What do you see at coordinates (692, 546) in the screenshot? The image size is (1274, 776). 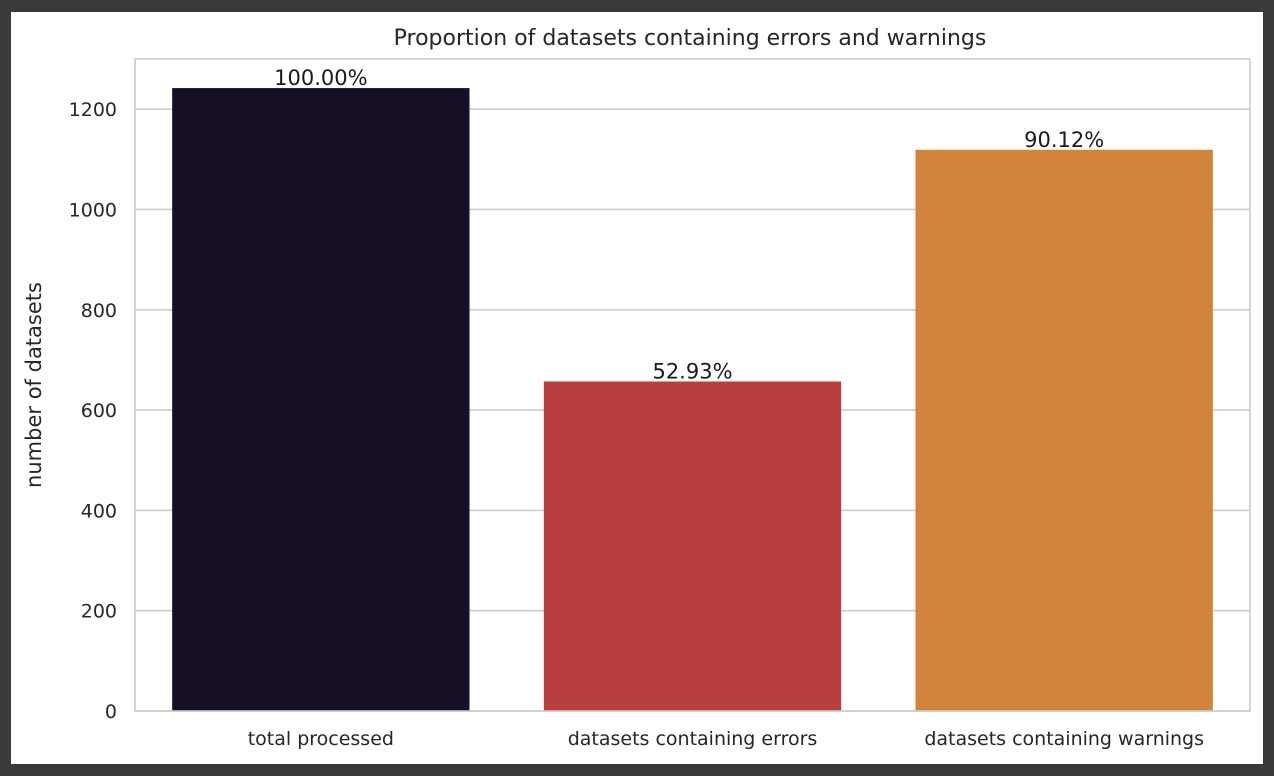 I see `bar` at bounding box center [692, 546].